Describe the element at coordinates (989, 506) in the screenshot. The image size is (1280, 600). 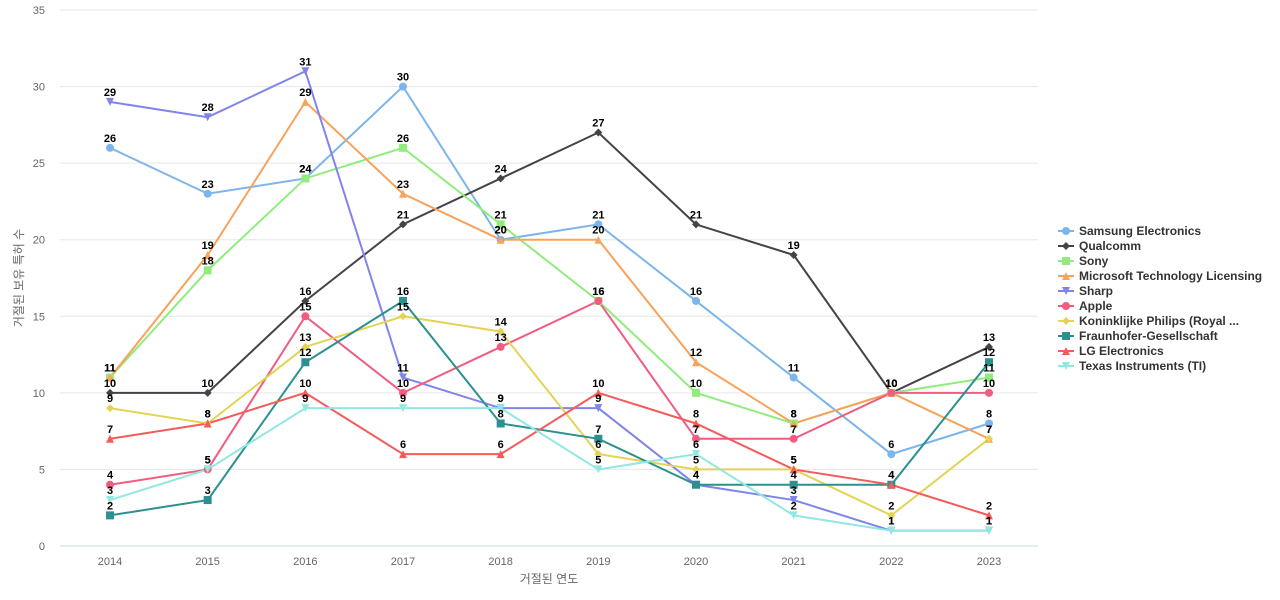
I see `data-label: 2` at that location.